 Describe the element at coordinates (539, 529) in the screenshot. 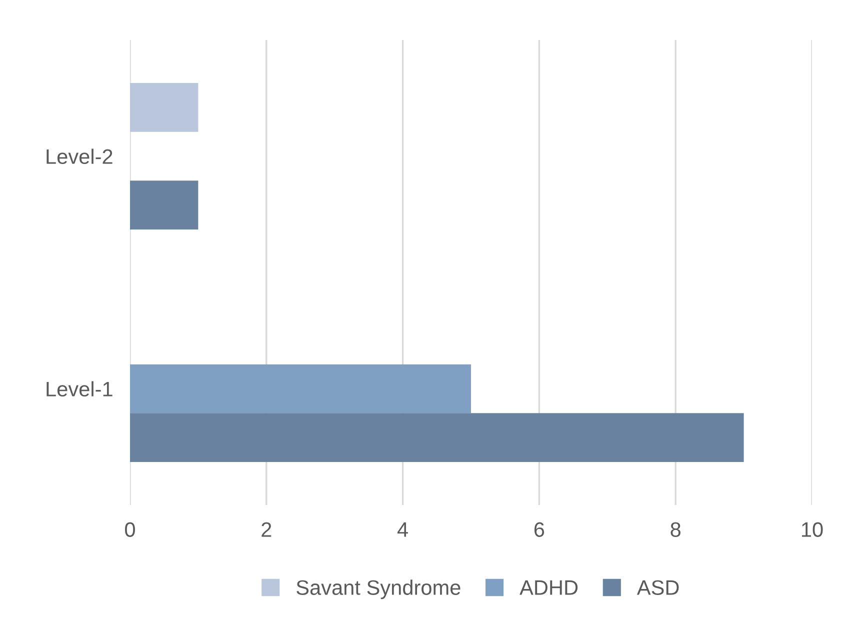

I see `x-tick-label: 6` at that location.